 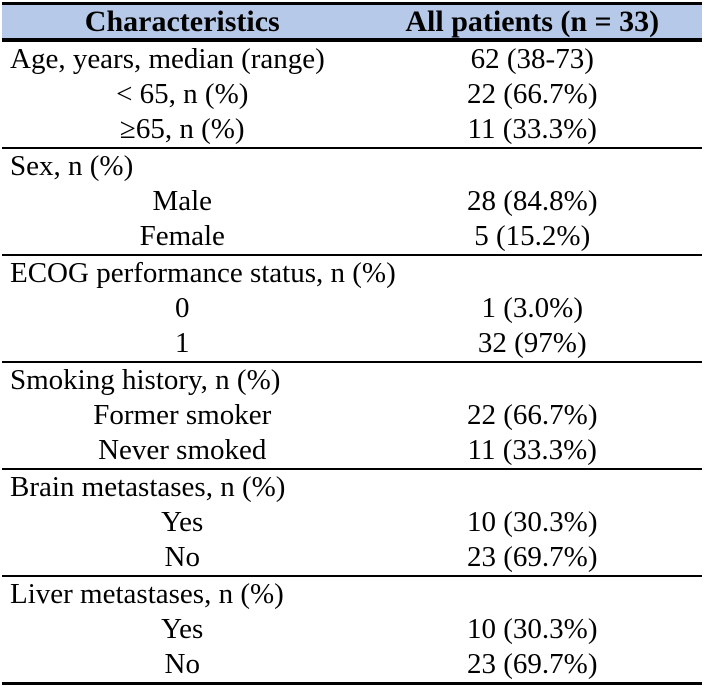 I want to click on table-row: ≥65, n (%) 11 (33.3%), so click(x=352, y=129).